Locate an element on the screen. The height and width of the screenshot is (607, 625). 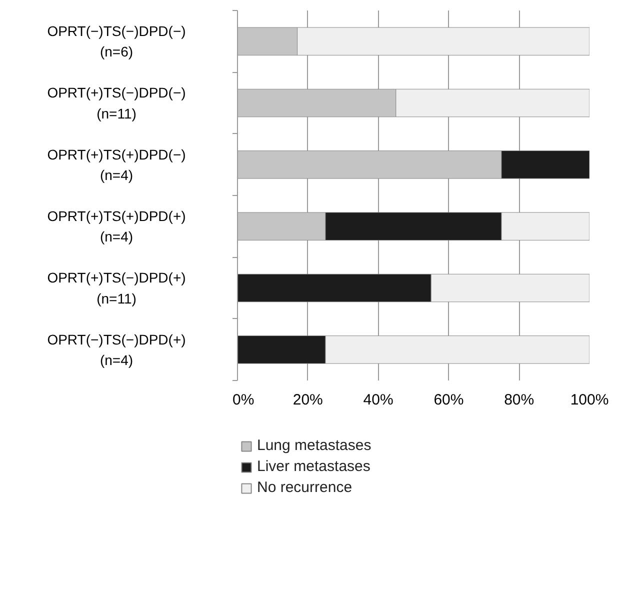
x-tick-label: 0% is located at coordinates (243, 400).